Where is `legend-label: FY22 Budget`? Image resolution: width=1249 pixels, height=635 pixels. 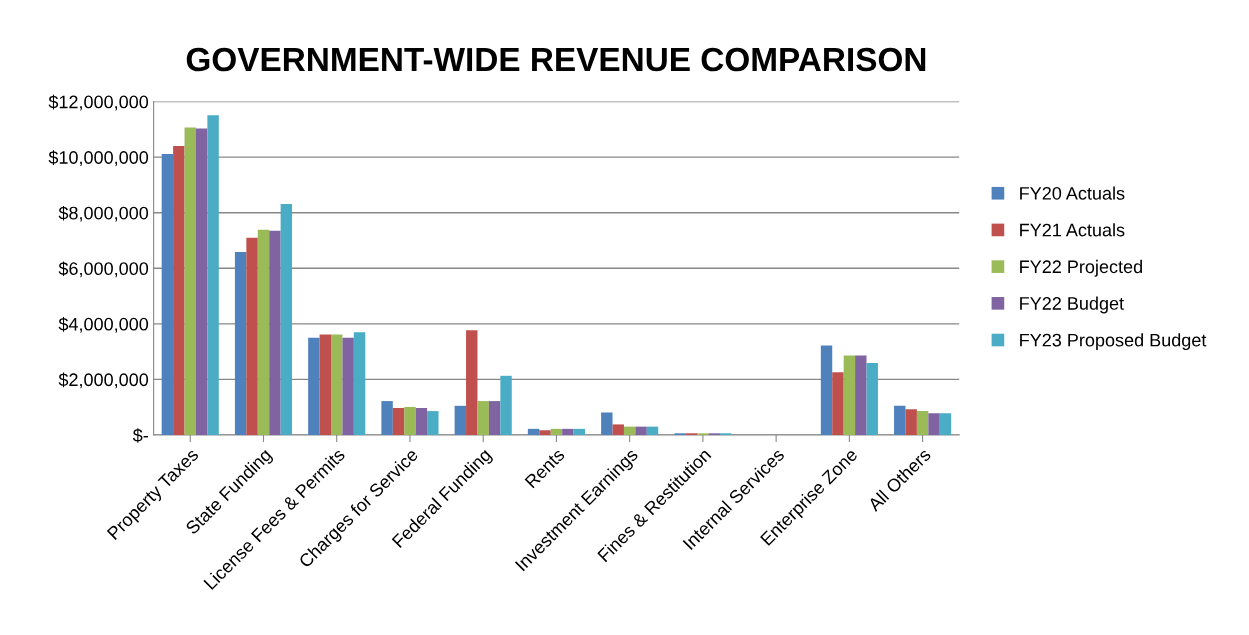 legend-label: FY22 Budget is located at coordinates (1072, 305).